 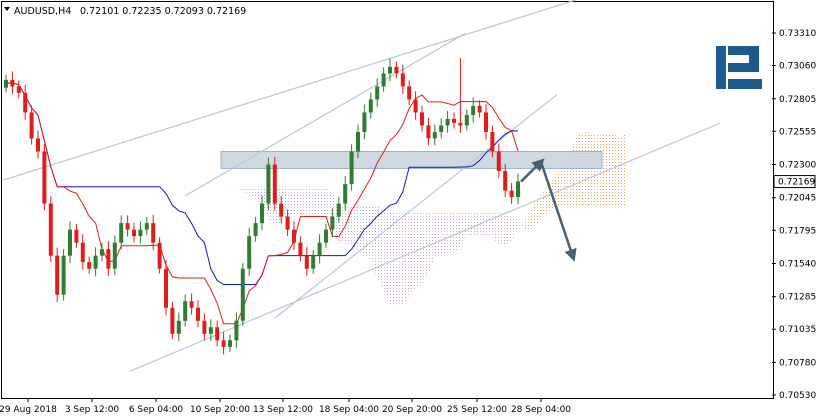 What do you see at coordinates (28, 410) in the screenshot?
I see `x-tick-label: 29 Aug 2018` at bounding box center [28, 410].